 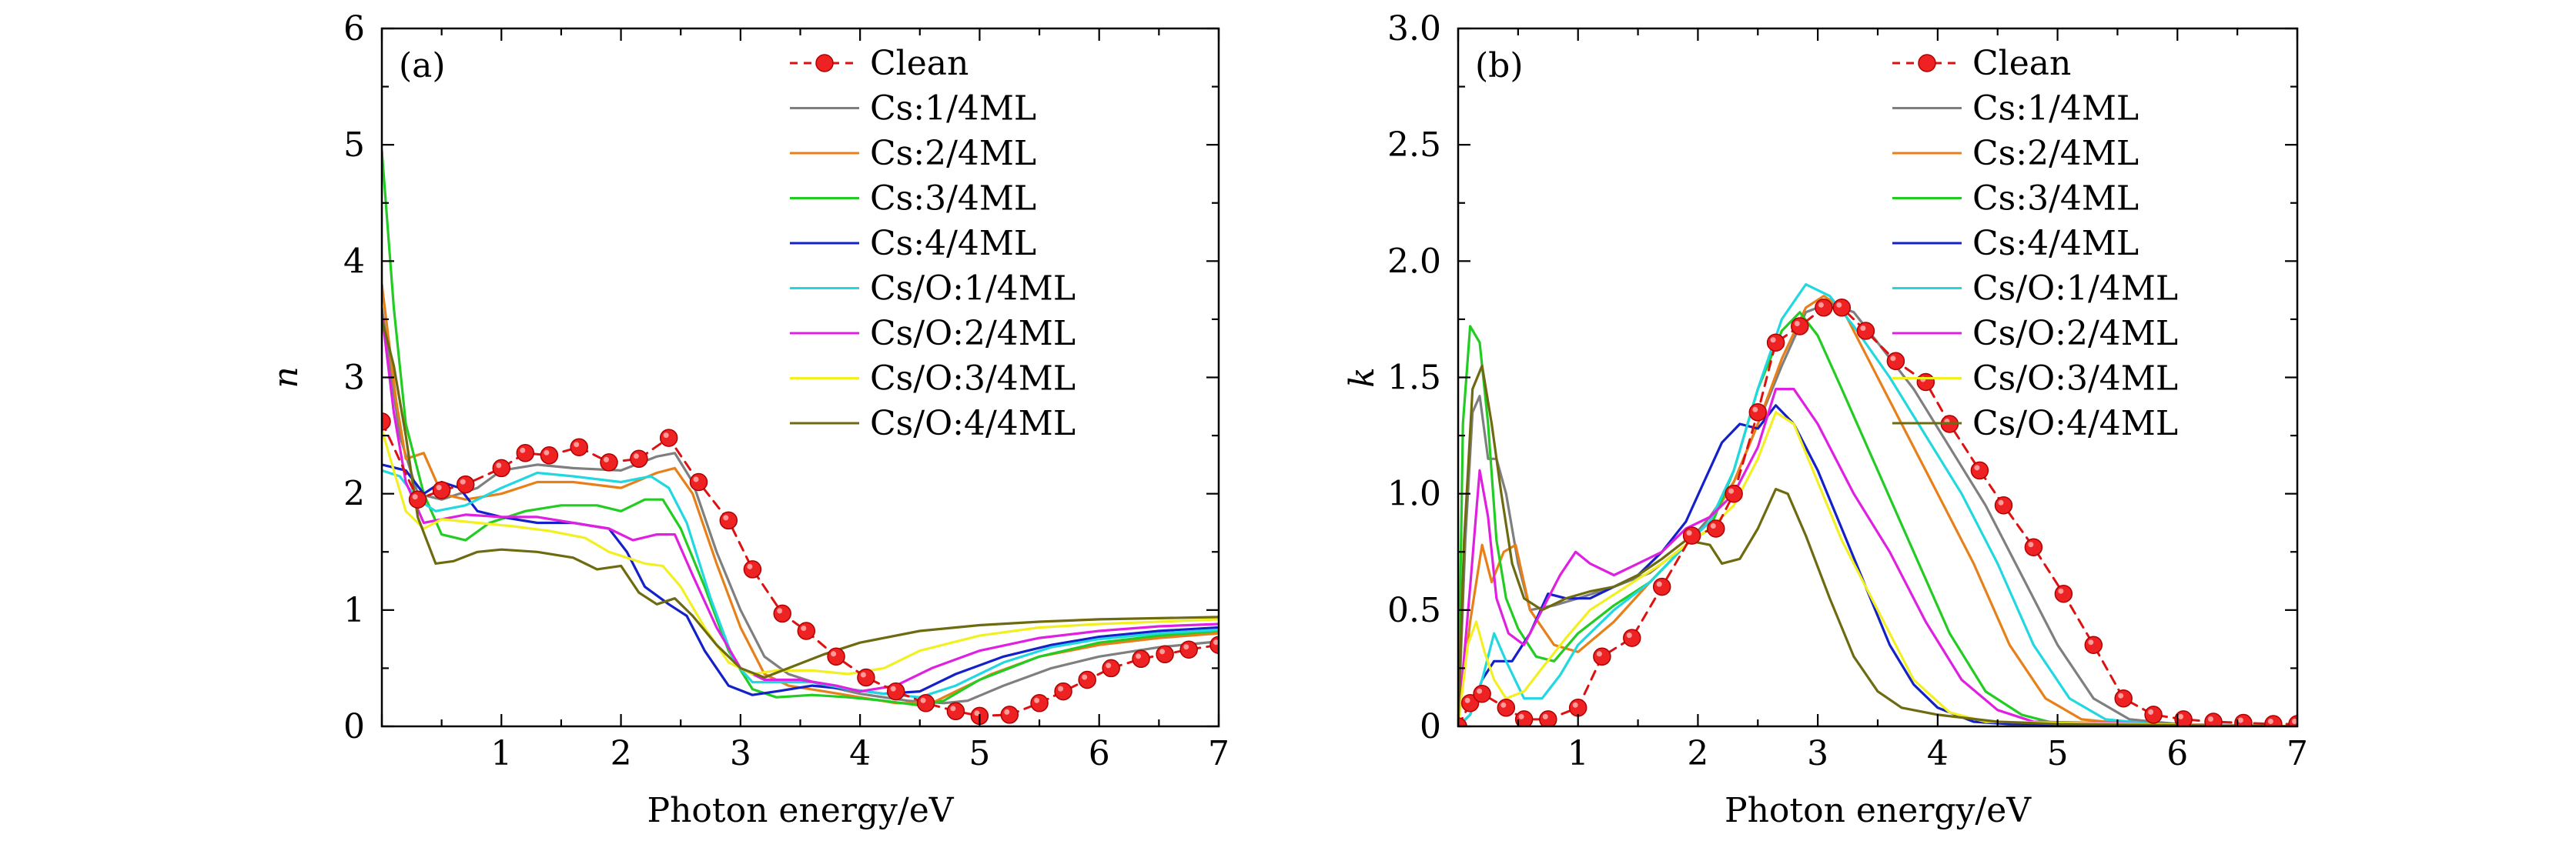 I want to click on legend-item: Clean, so click(x=1981, y=64).